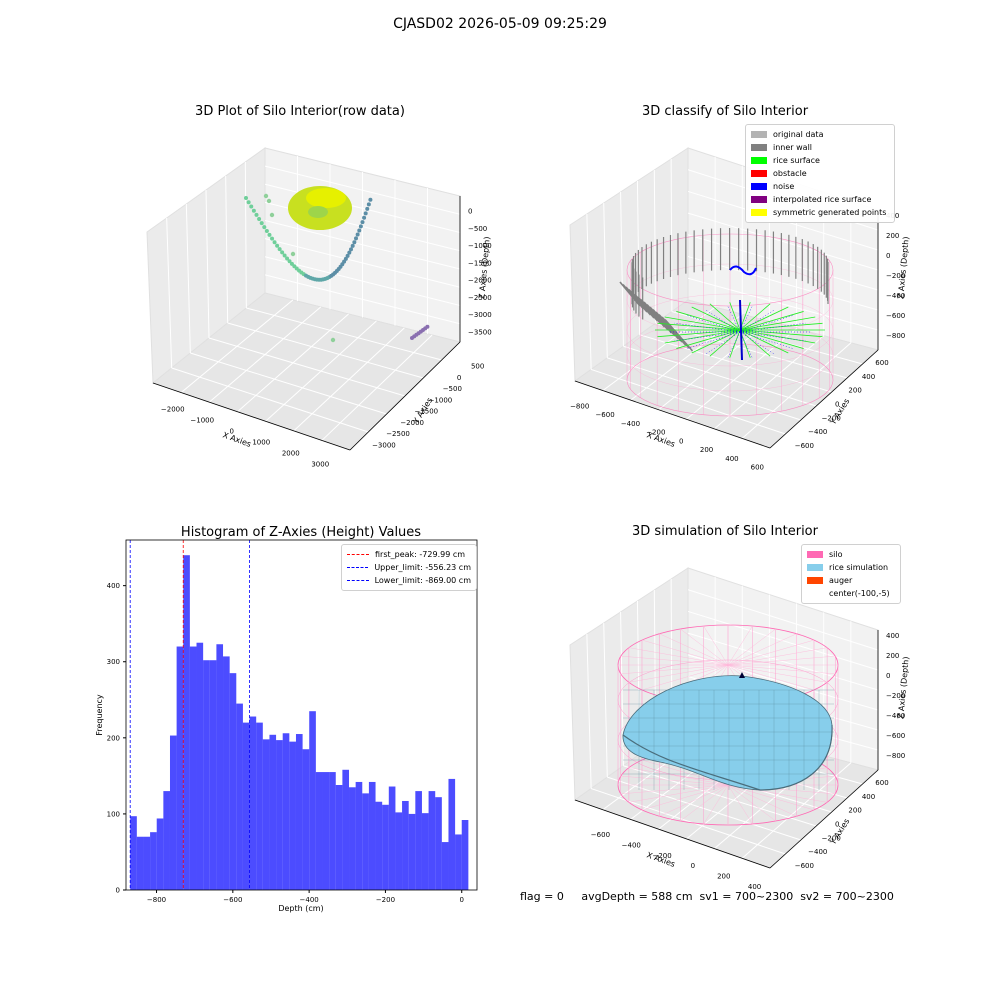 The width and height of the screenshot is (1000, 1000). What do you see at coordinates (851, 554) in the screenshot?
I see `legend-entry: silo` at bounding box center [851, 554].